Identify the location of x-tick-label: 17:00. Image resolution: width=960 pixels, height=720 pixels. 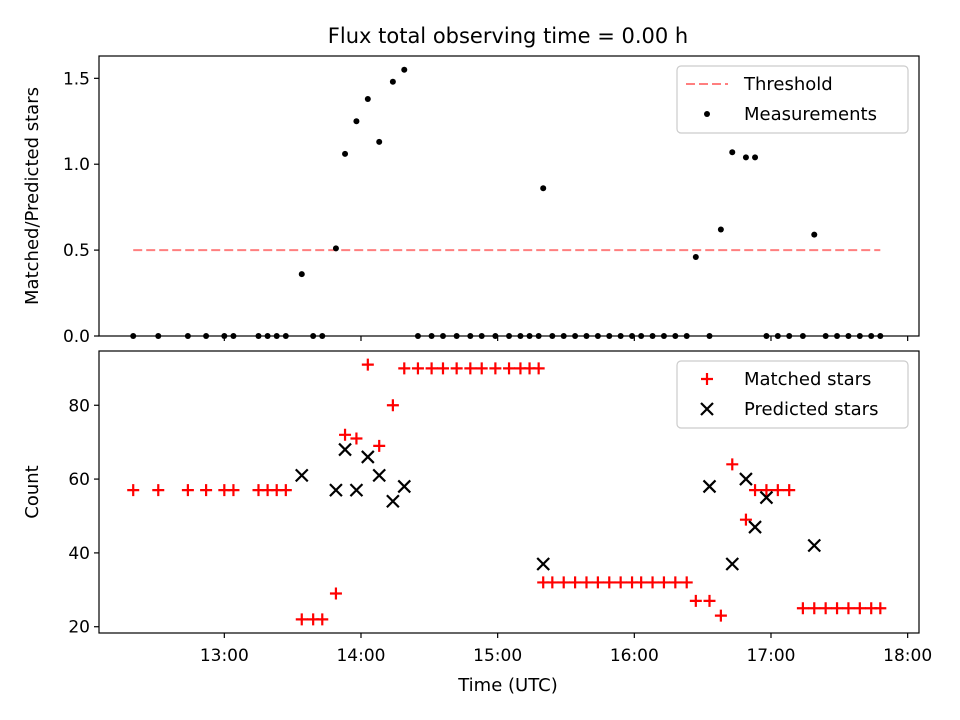
(770, 656).